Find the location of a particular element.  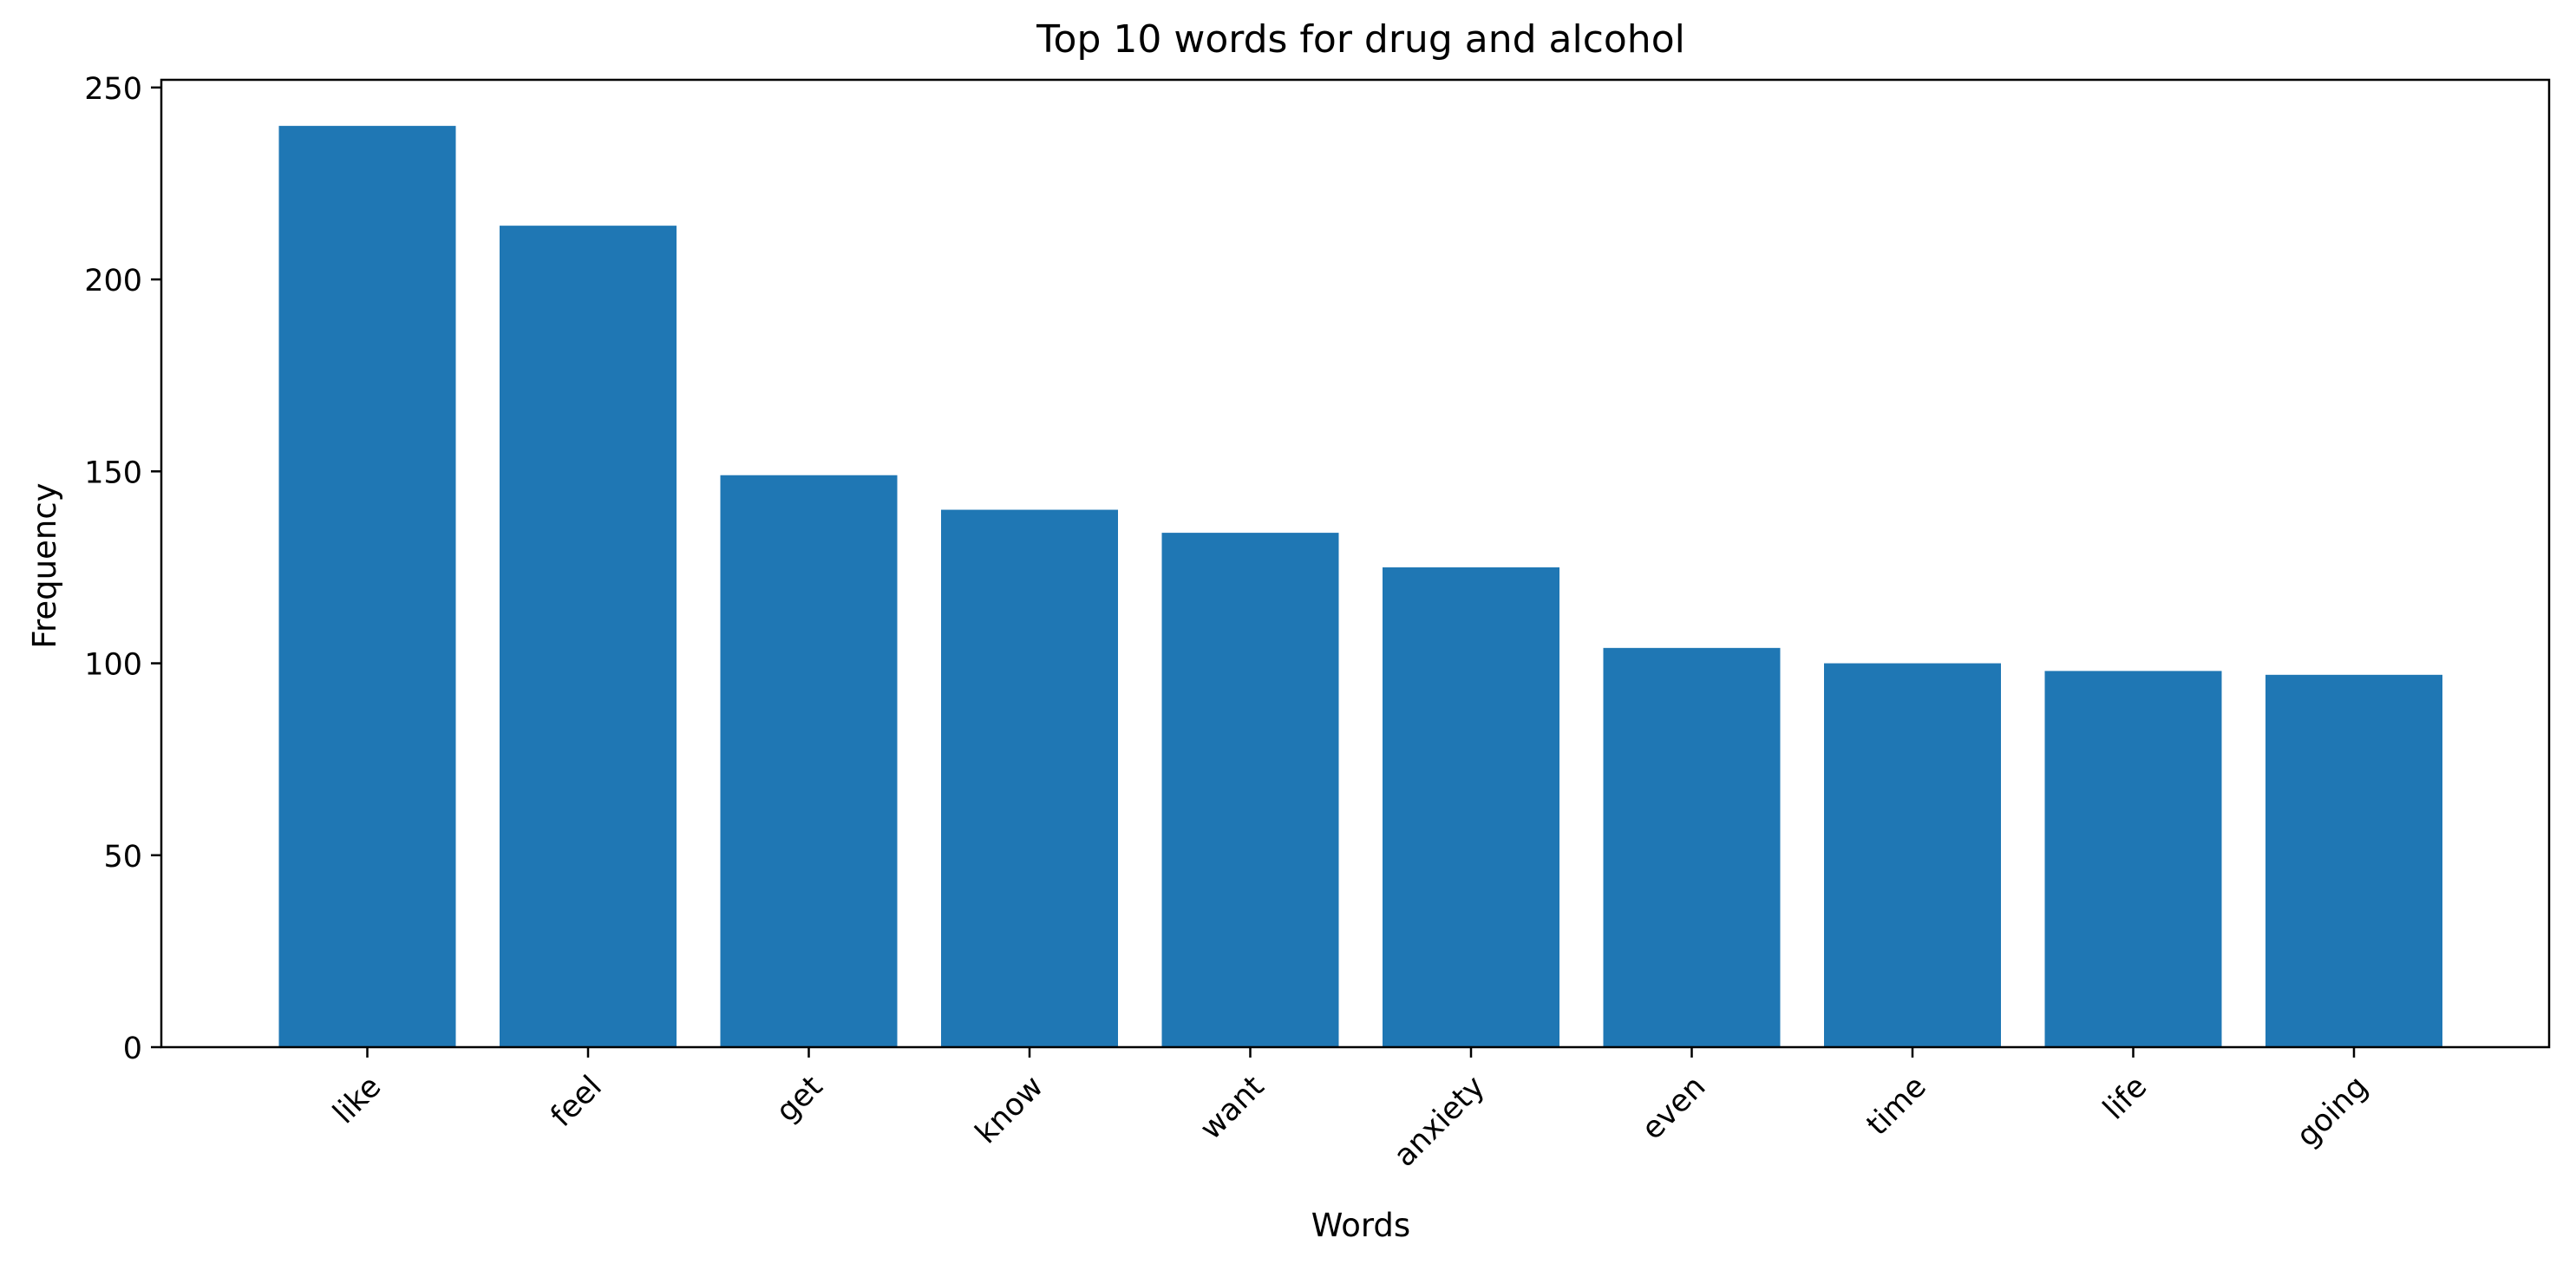

bar-going is located at coordinates (2353, 860).